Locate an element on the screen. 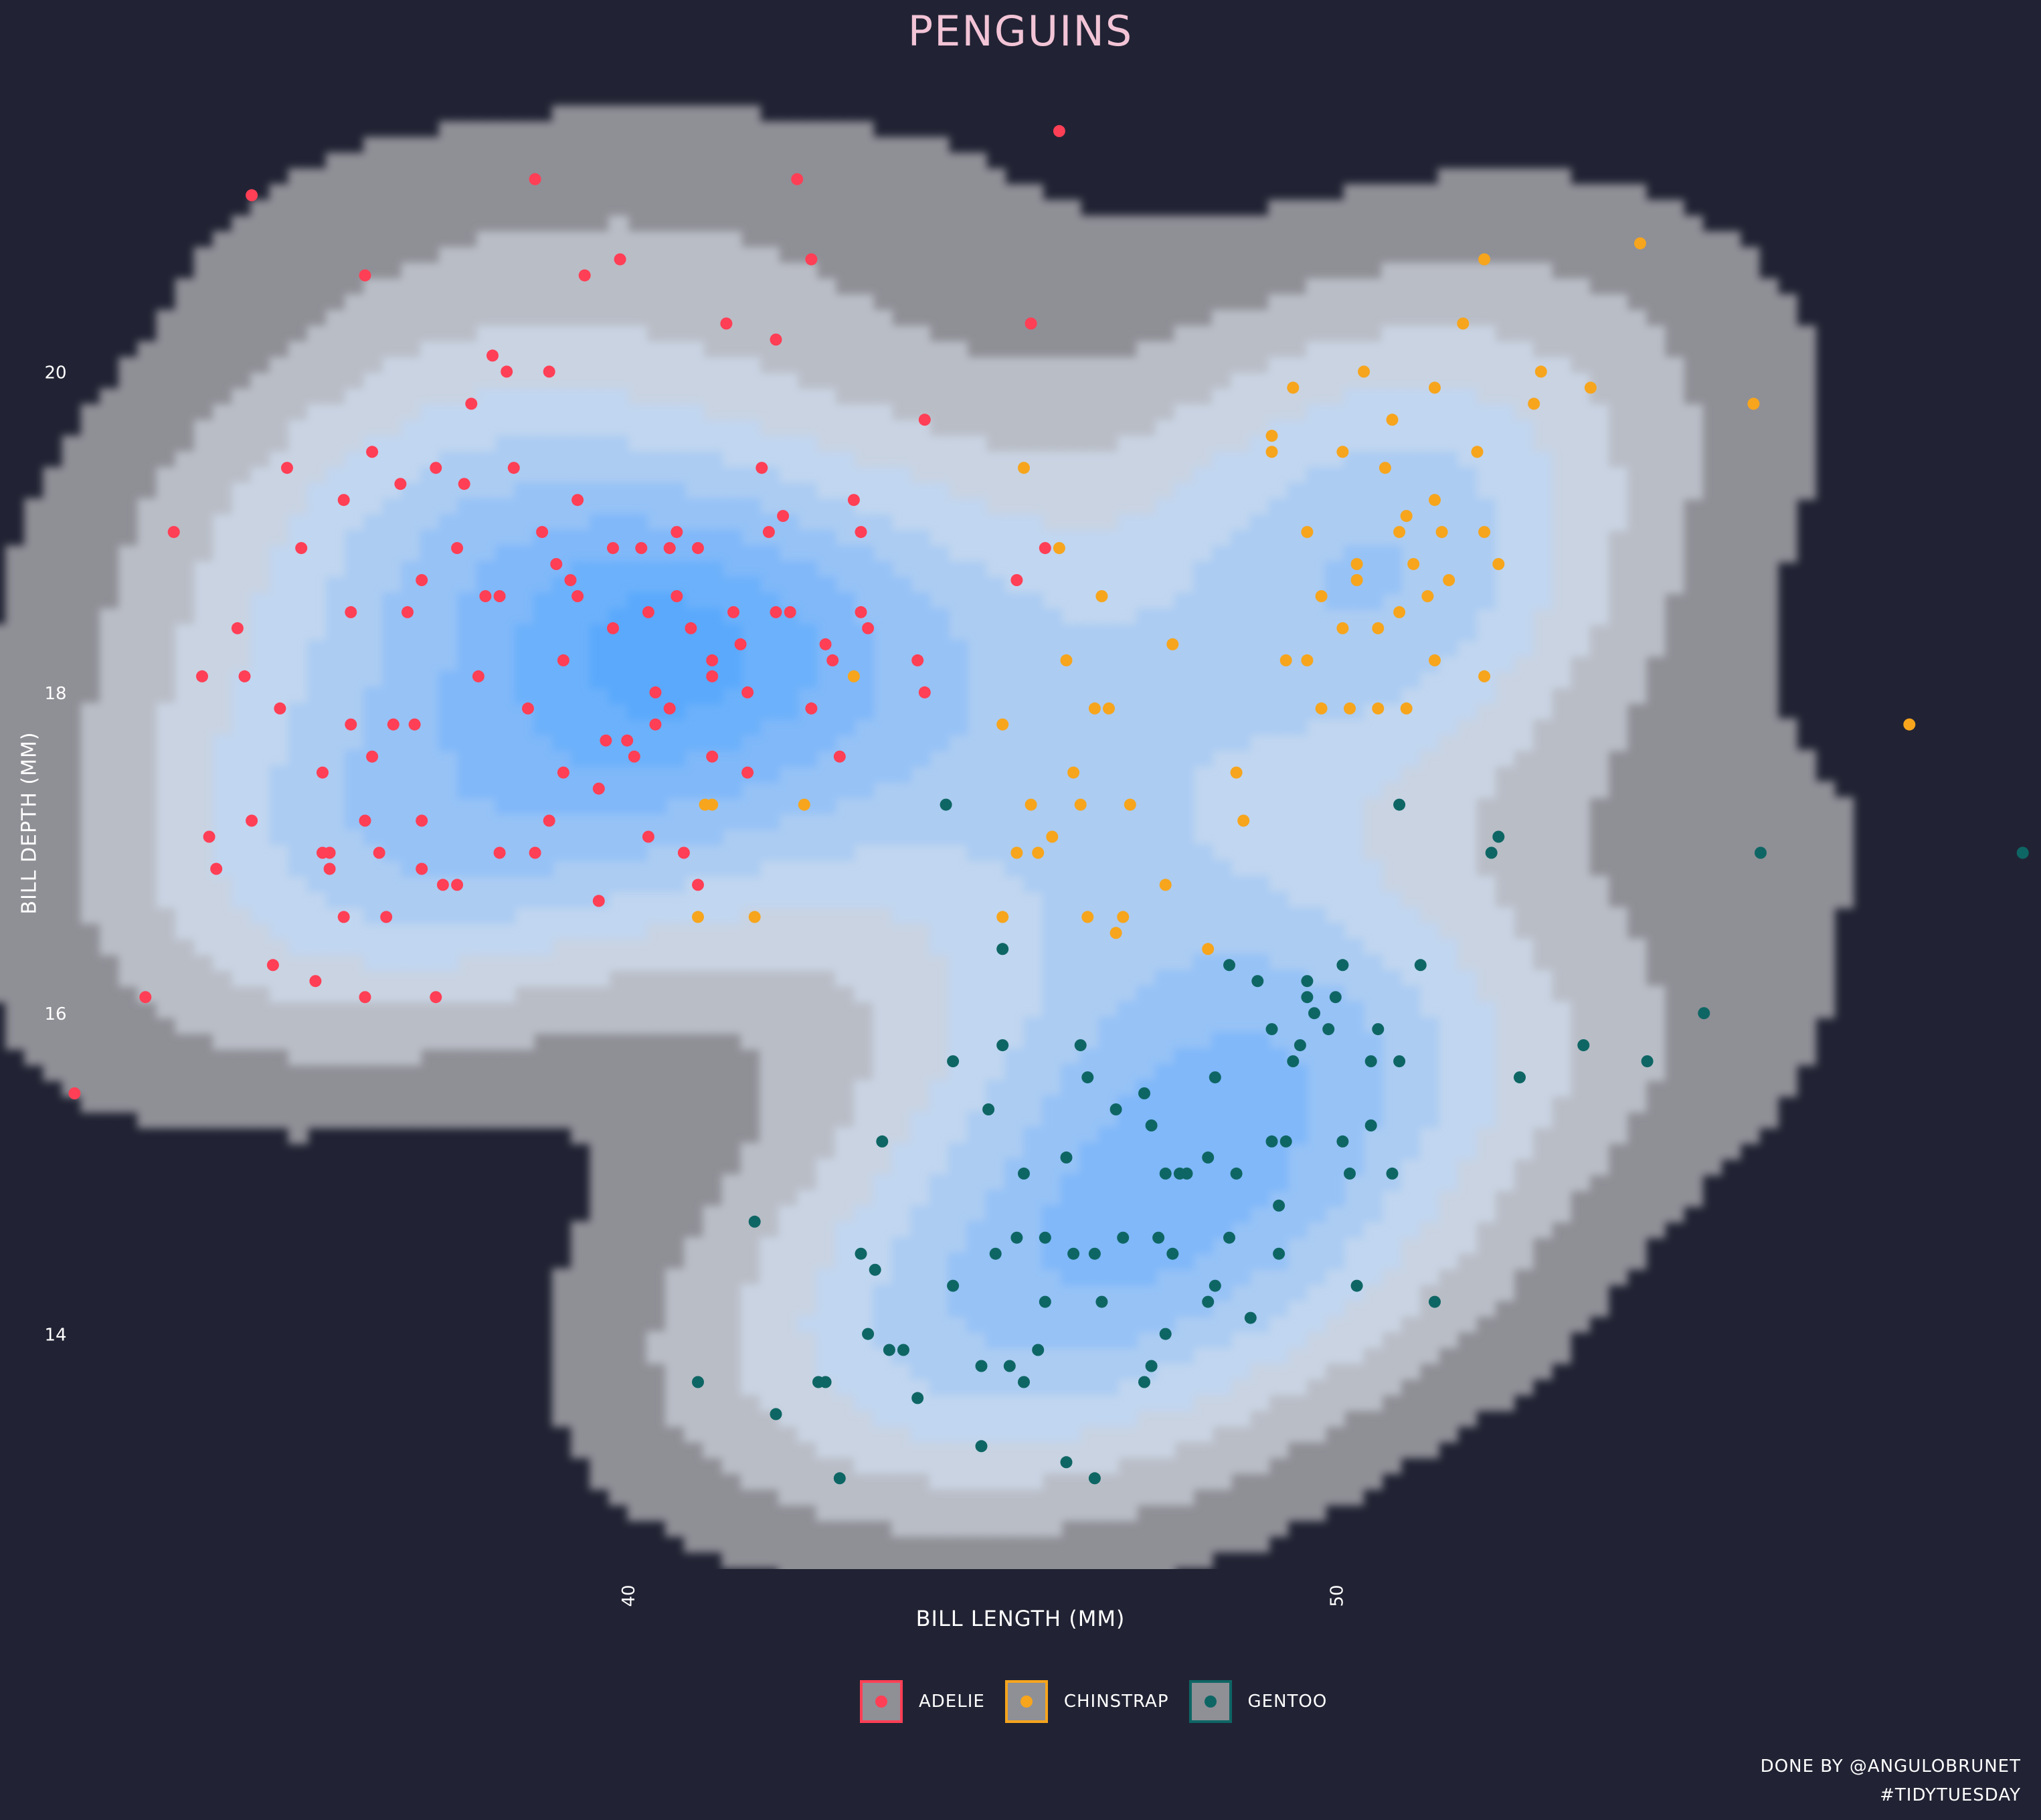  y-tick-label-16: 16 is located at coordinates (55, 1014).